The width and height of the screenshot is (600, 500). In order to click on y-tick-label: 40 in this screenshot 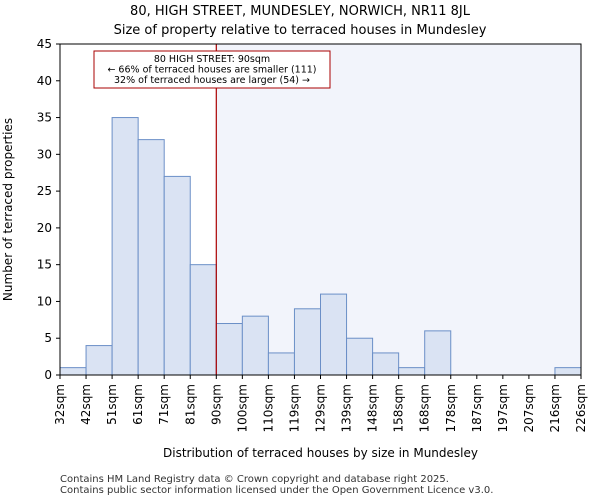, I will do `click(44, 81)`.